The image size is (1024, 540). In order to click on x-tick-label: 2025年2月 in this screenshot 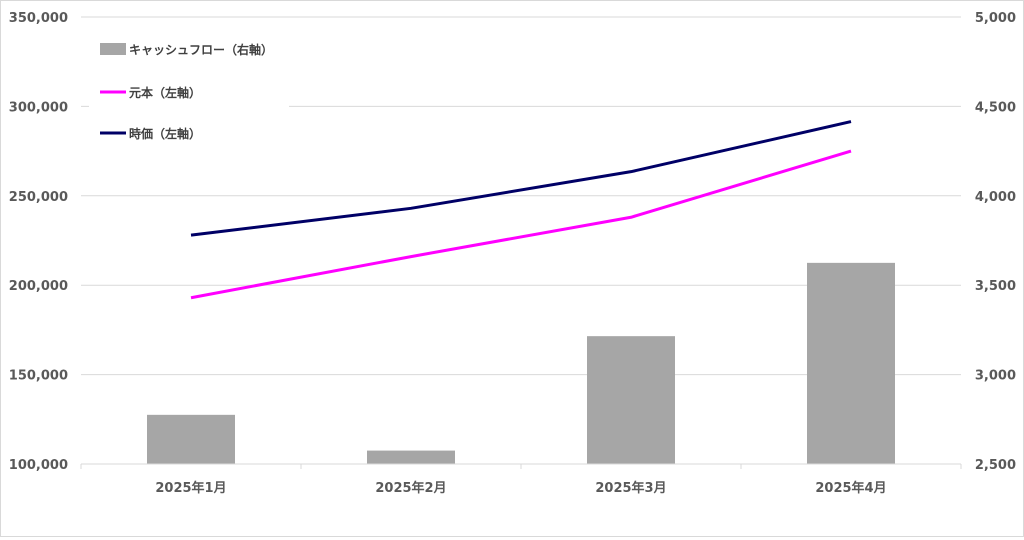, I will do `click(410, 488)`.